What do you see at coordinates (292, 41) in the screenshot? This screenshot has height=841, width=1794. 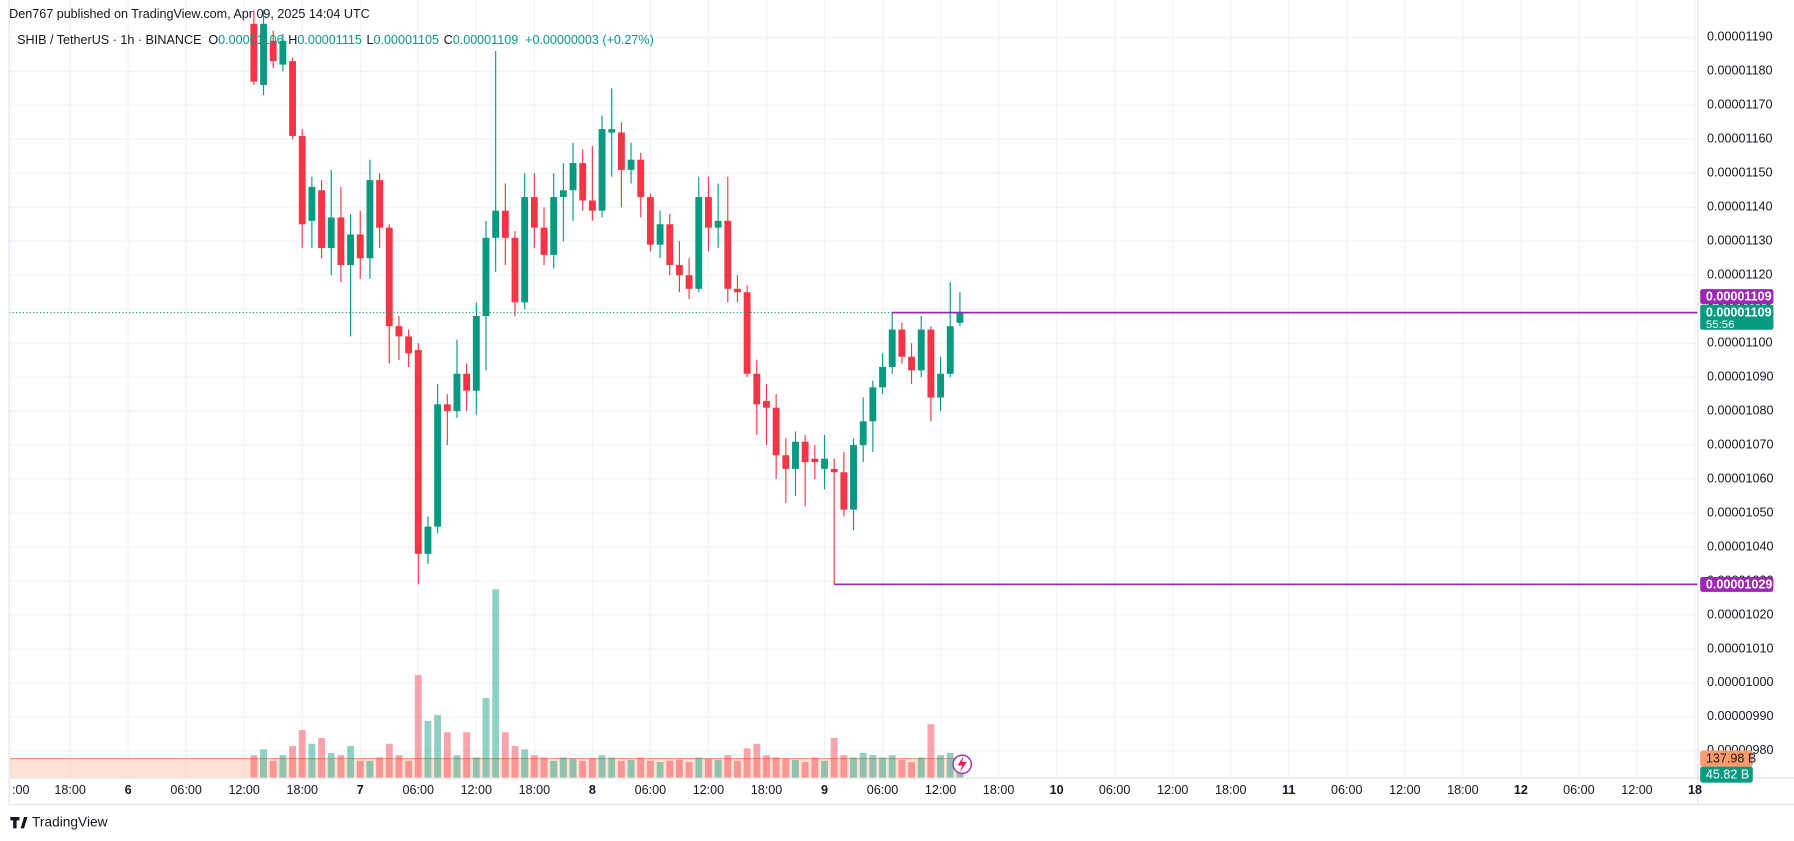 I see `ohlc-key: H` at bounding box center [292, 41].